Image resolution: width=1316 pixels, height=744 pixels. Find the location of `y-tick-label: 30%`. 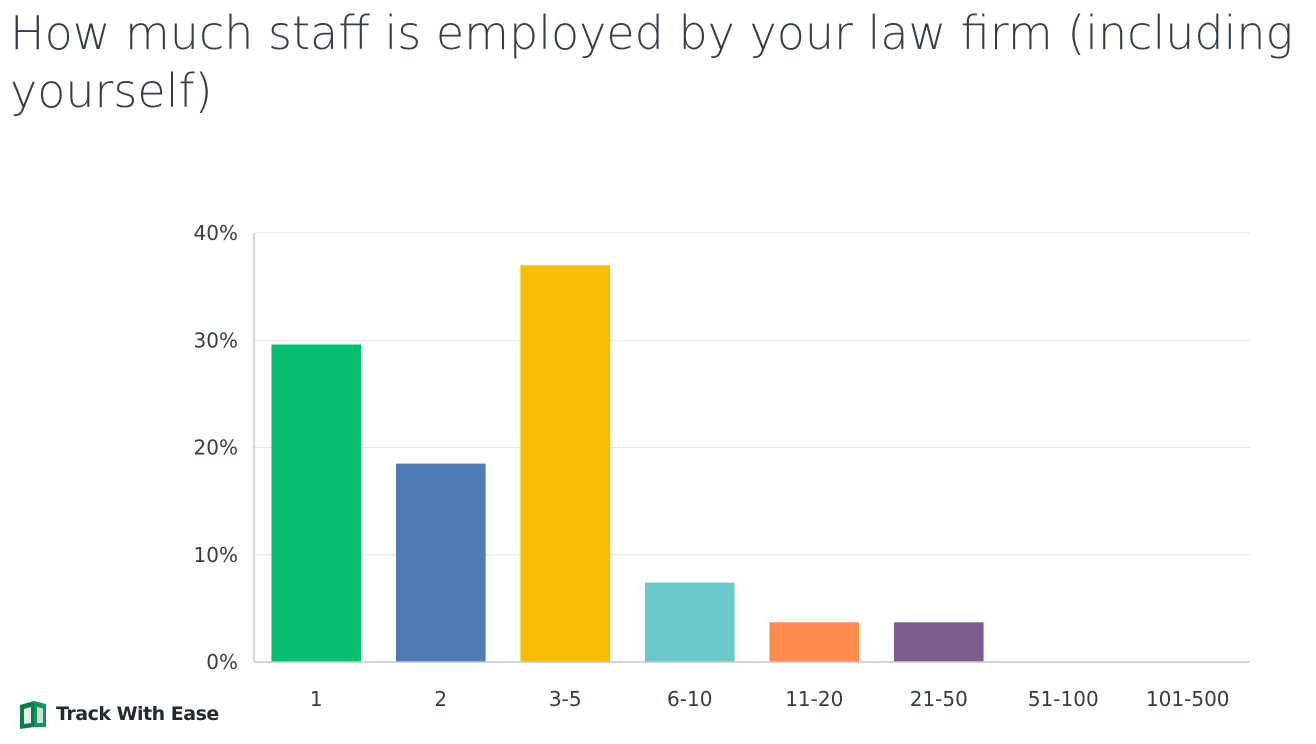

y-tick-label: 30% is located at coordinates (216, 340).